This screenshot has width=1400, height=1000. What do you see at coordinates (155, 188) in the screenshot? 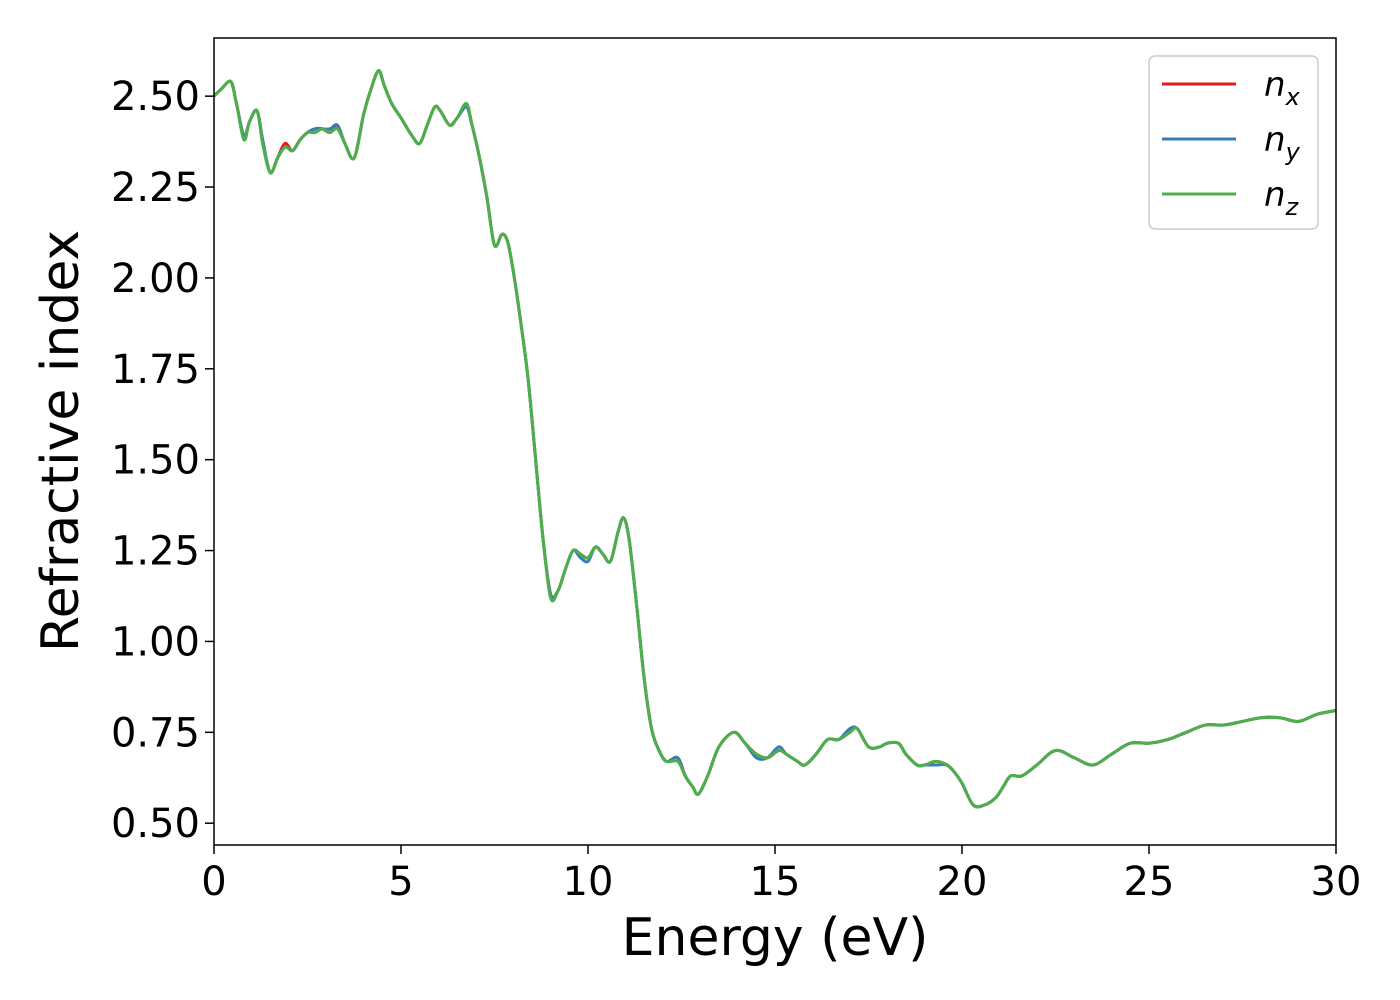
I see `y-tick-label: 2.25` at bounding box center [155, 188].